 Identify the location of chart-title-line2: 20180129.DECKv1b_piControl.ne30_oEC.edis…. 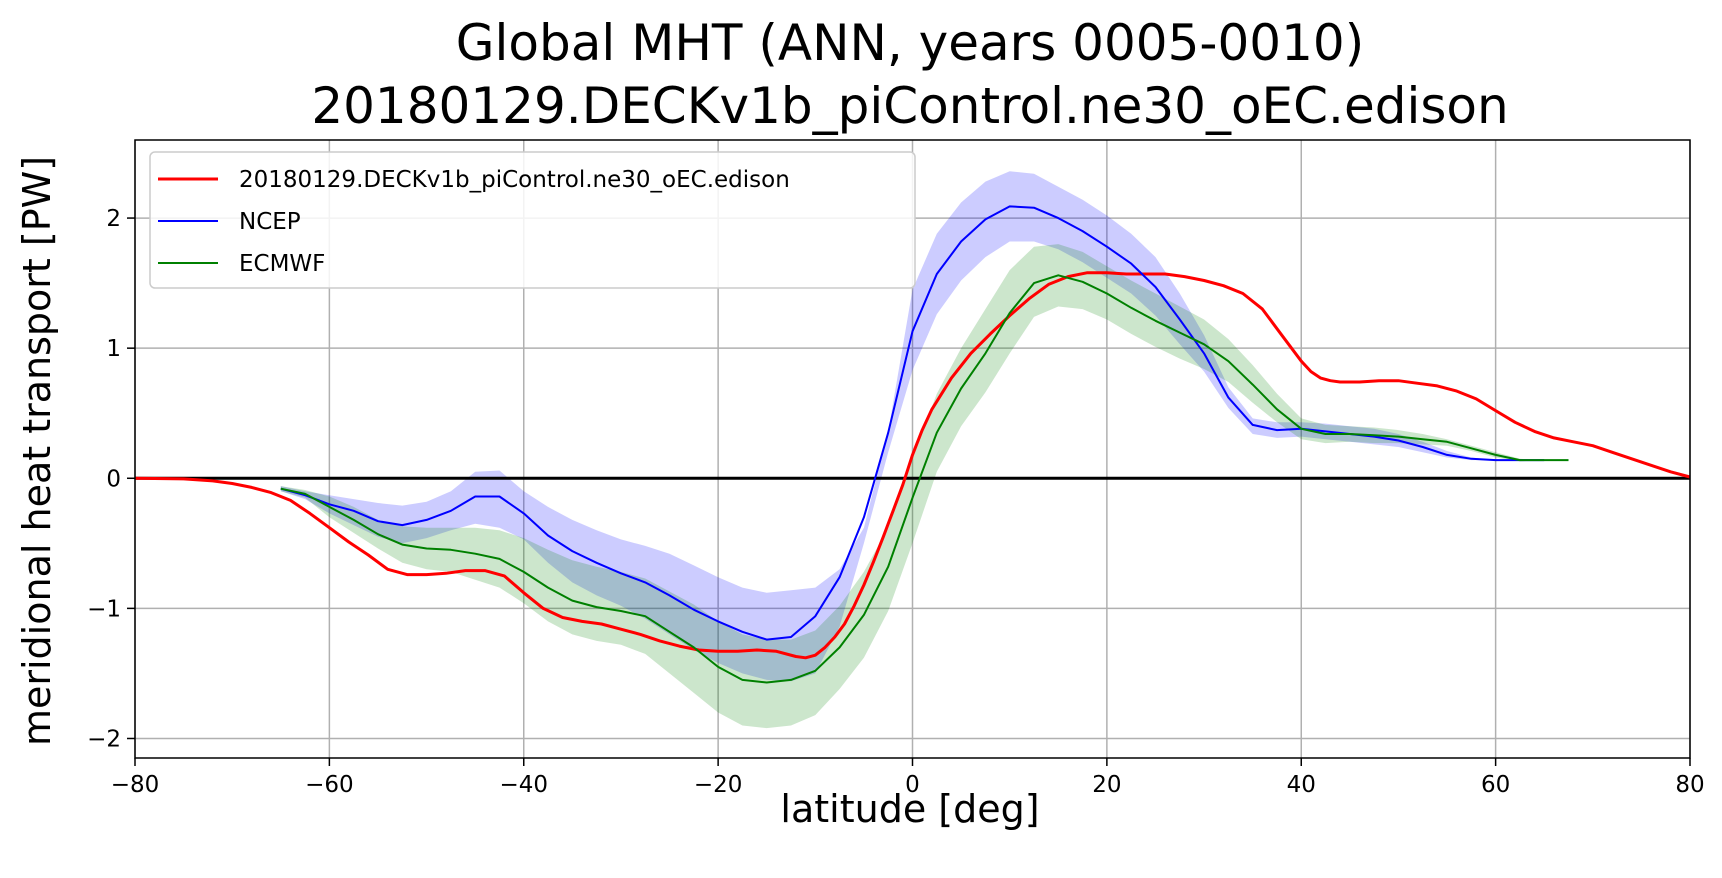
(909, 106).